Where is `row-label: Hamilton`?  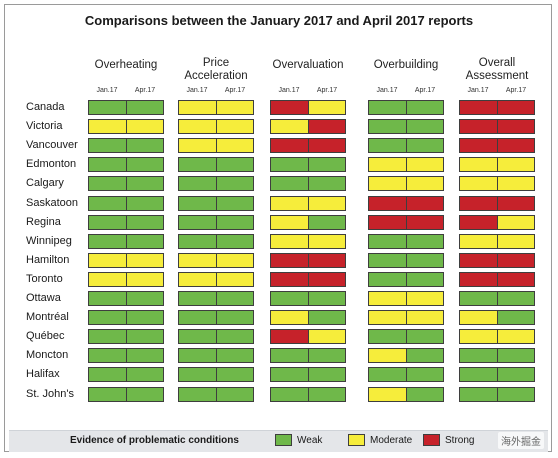
row-label: Hamilton is located at coordinates (48, 259).